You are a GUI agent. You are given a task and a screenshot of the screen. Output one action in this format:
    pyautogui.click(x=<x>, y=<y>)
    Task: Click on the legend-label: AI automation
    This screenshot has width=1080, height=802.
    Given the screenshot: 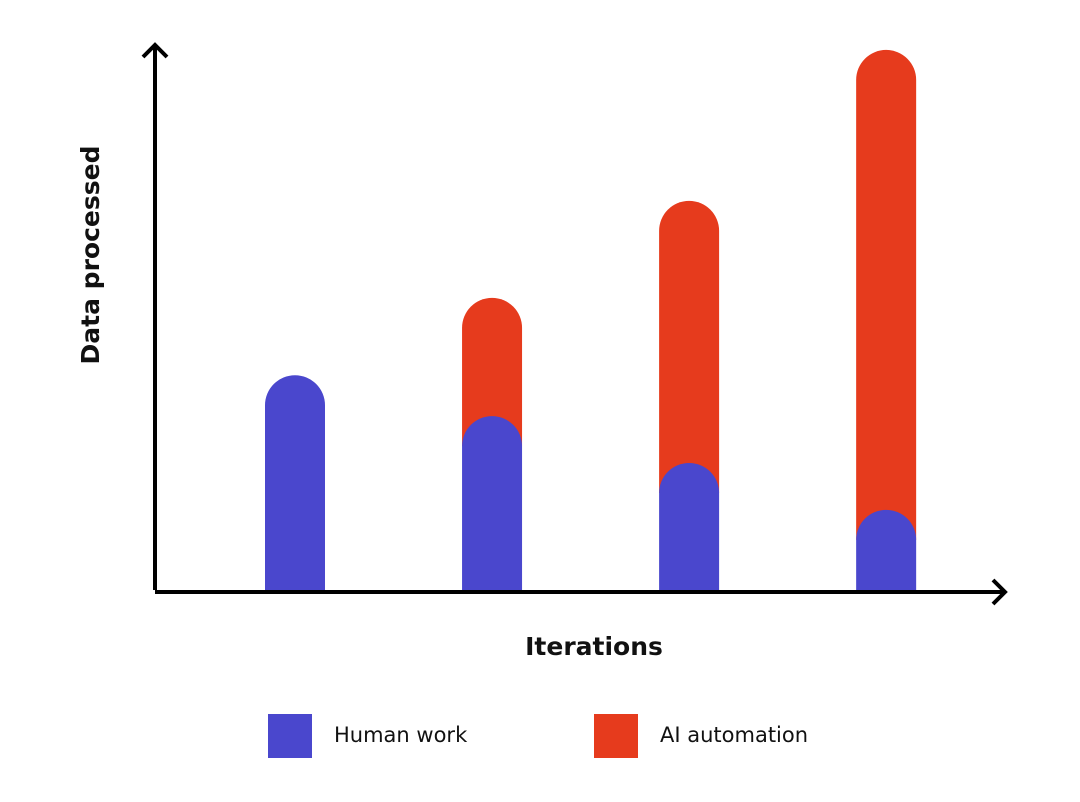 What is the action you would take?
    pyautogui.click(x=734, y=735)
    